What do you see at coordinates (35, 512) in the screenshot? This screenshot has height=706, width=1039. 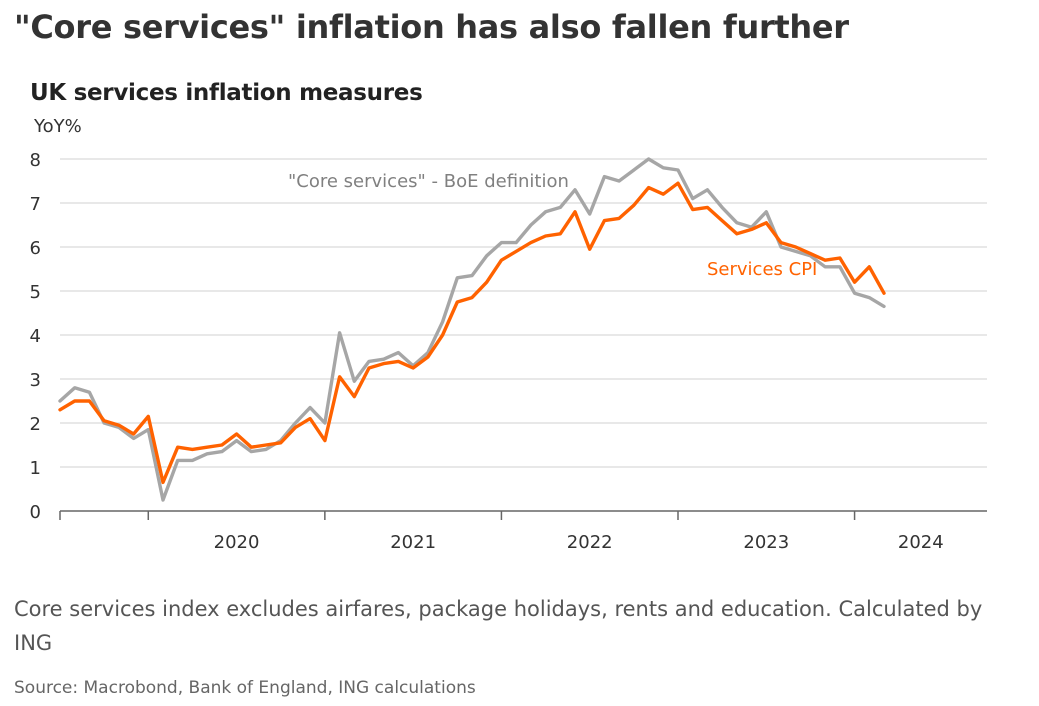 I see `y-tick-label: 0` at bounding box center [35, 512].